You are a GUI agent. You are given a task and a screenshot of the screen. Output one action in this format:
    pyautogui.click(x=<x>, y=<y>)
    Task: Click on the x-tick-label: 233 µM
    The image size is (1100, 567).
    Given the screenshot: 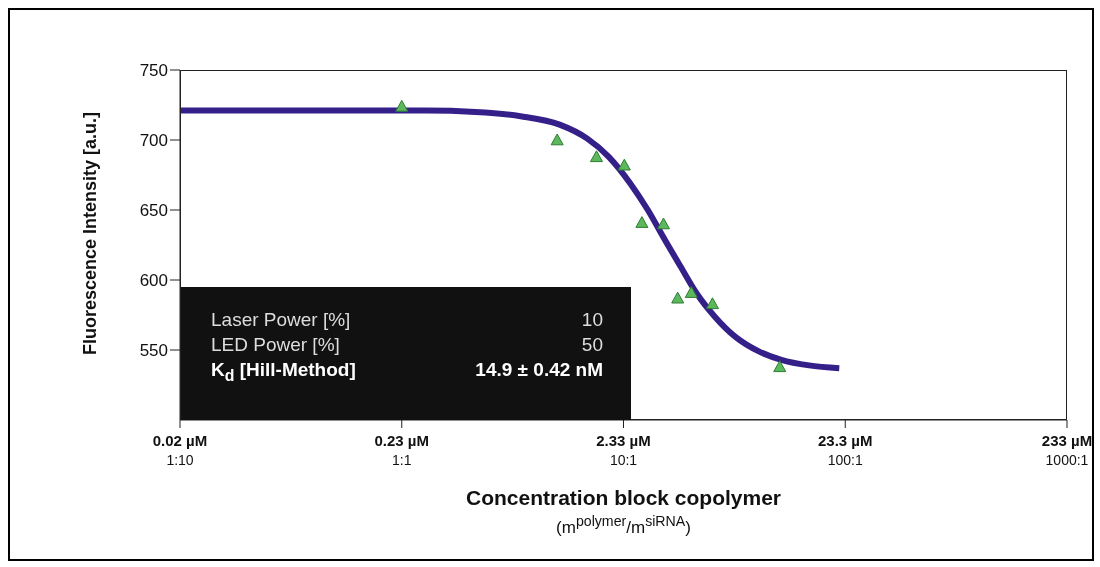 What is the action you would take?
    pyautogui.click(x=1067, y=440)
    